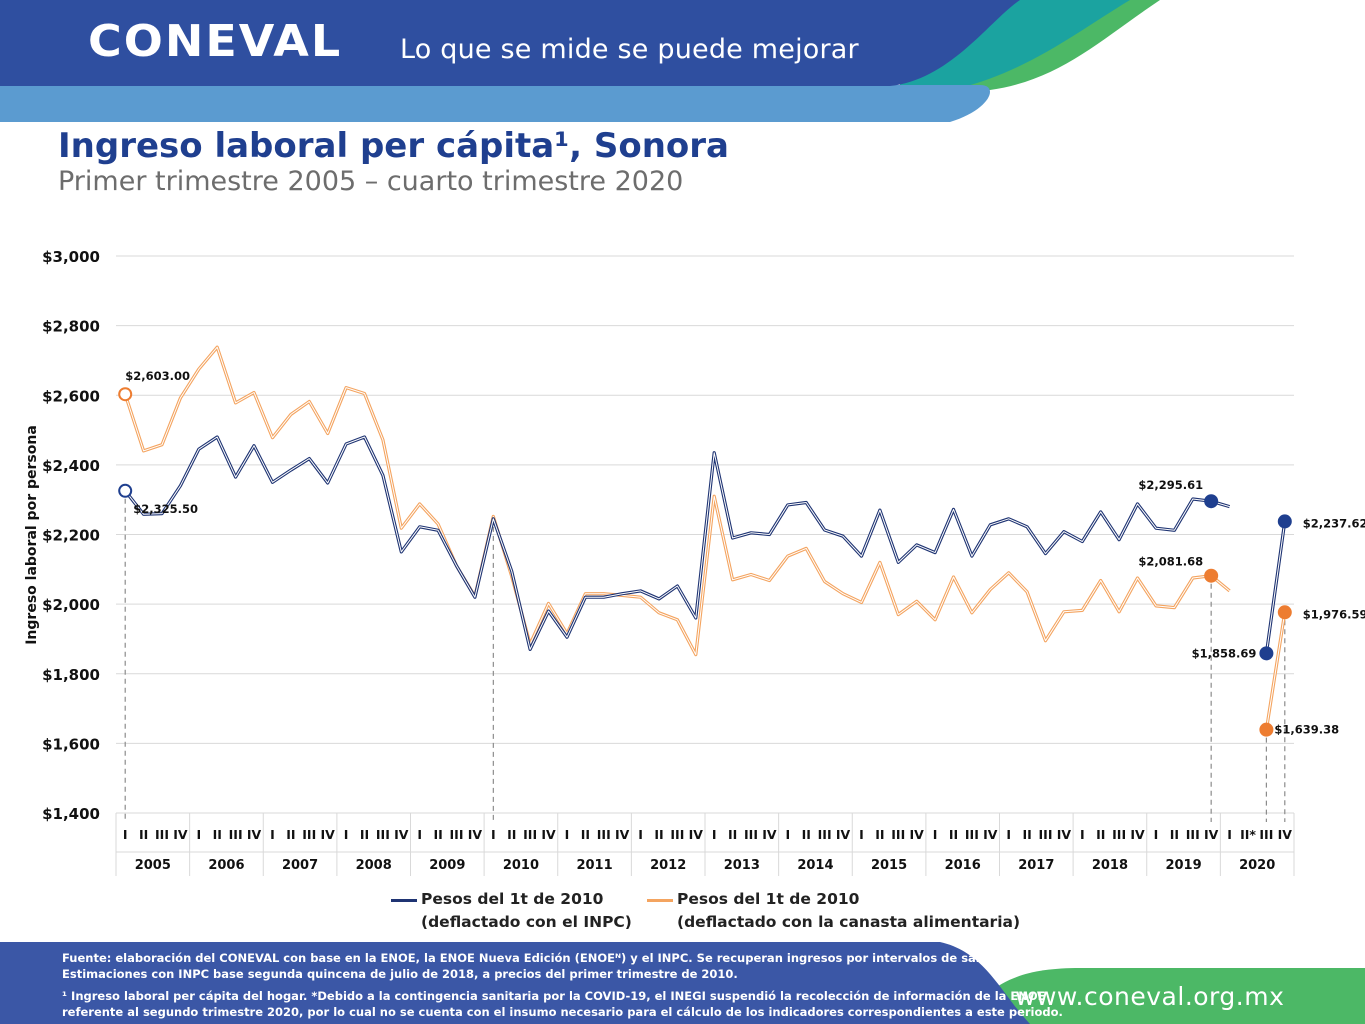  Describe the element at coordinates (71, 744) in the screenshot. I see `y-tick-label: $1,600` at that location.